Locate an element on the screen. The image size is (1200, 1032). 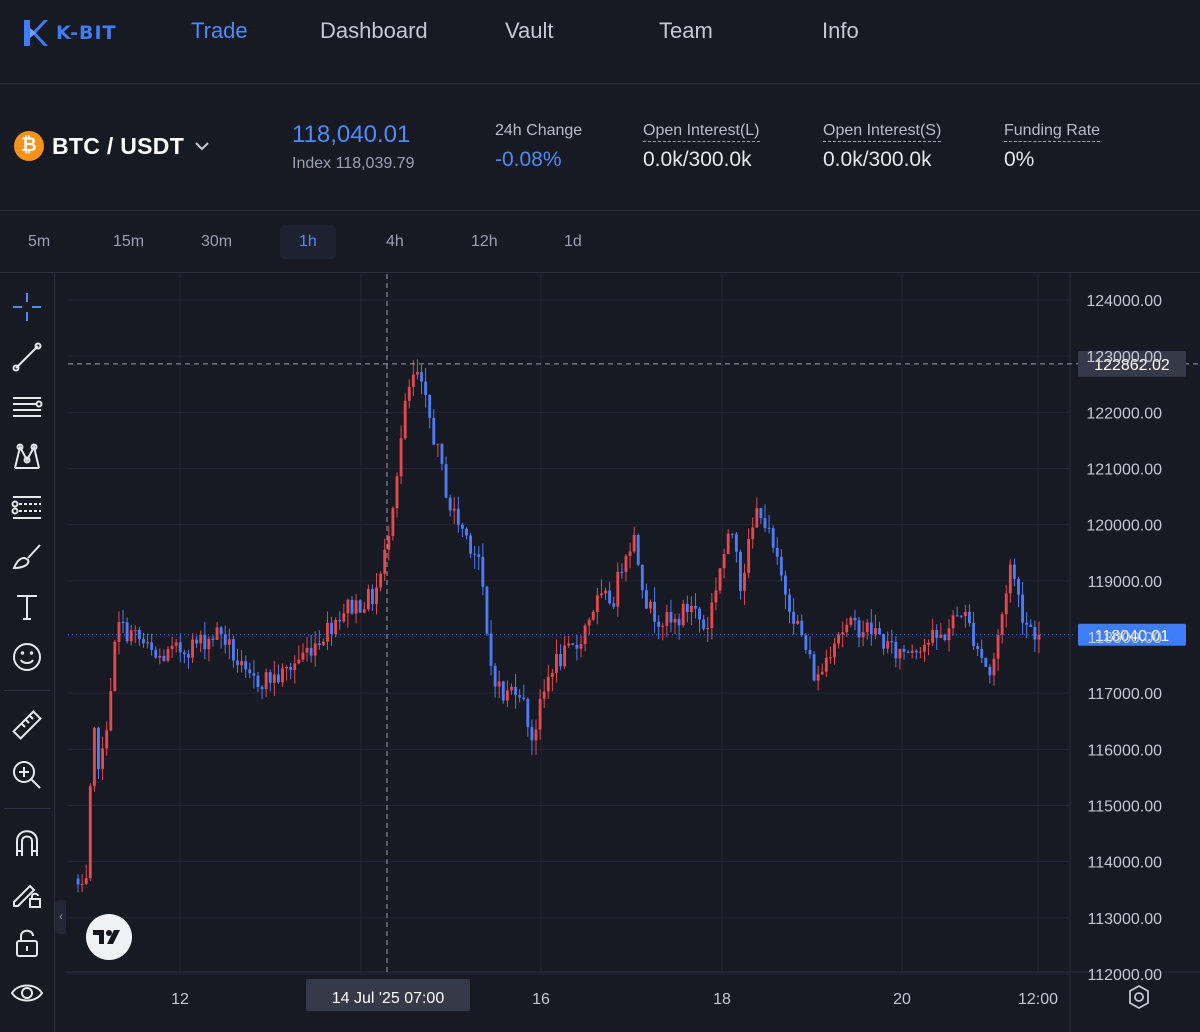
chart-settings-icon is located at coordinates (1139, 997).